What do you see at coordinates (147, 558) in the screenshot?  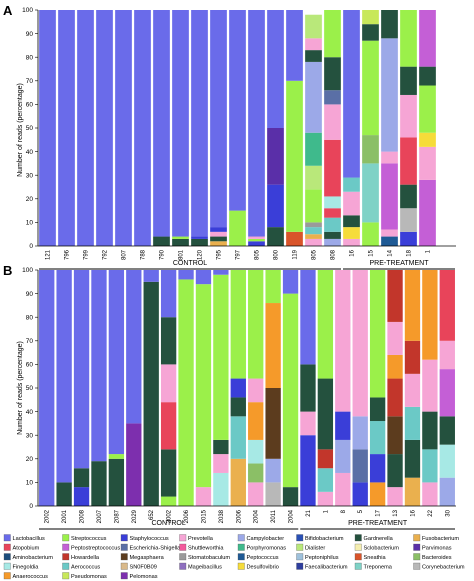 I see `legend-label: Megasphaera` at bounding box center [147, 558].